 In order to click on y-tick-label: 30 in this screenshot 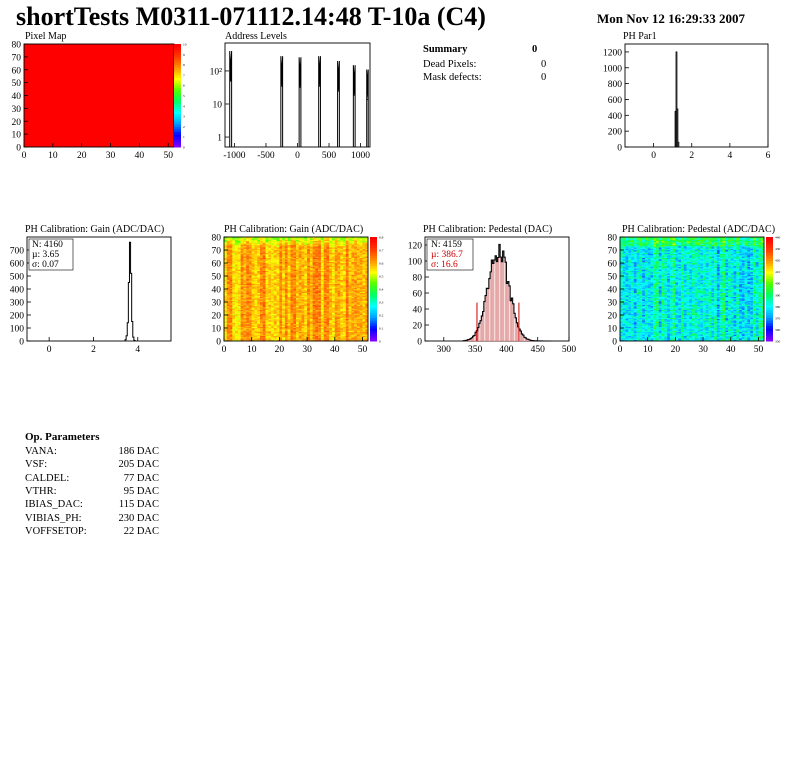, I will do `click(217, 304)`.